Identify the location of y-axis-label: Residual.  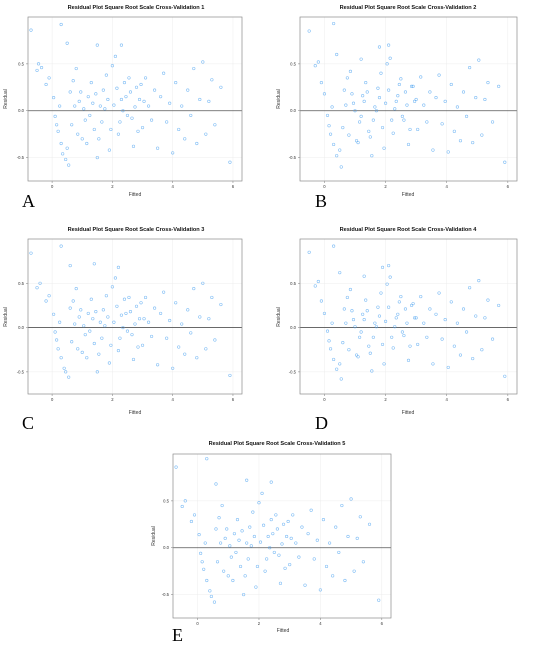
(279, 316).